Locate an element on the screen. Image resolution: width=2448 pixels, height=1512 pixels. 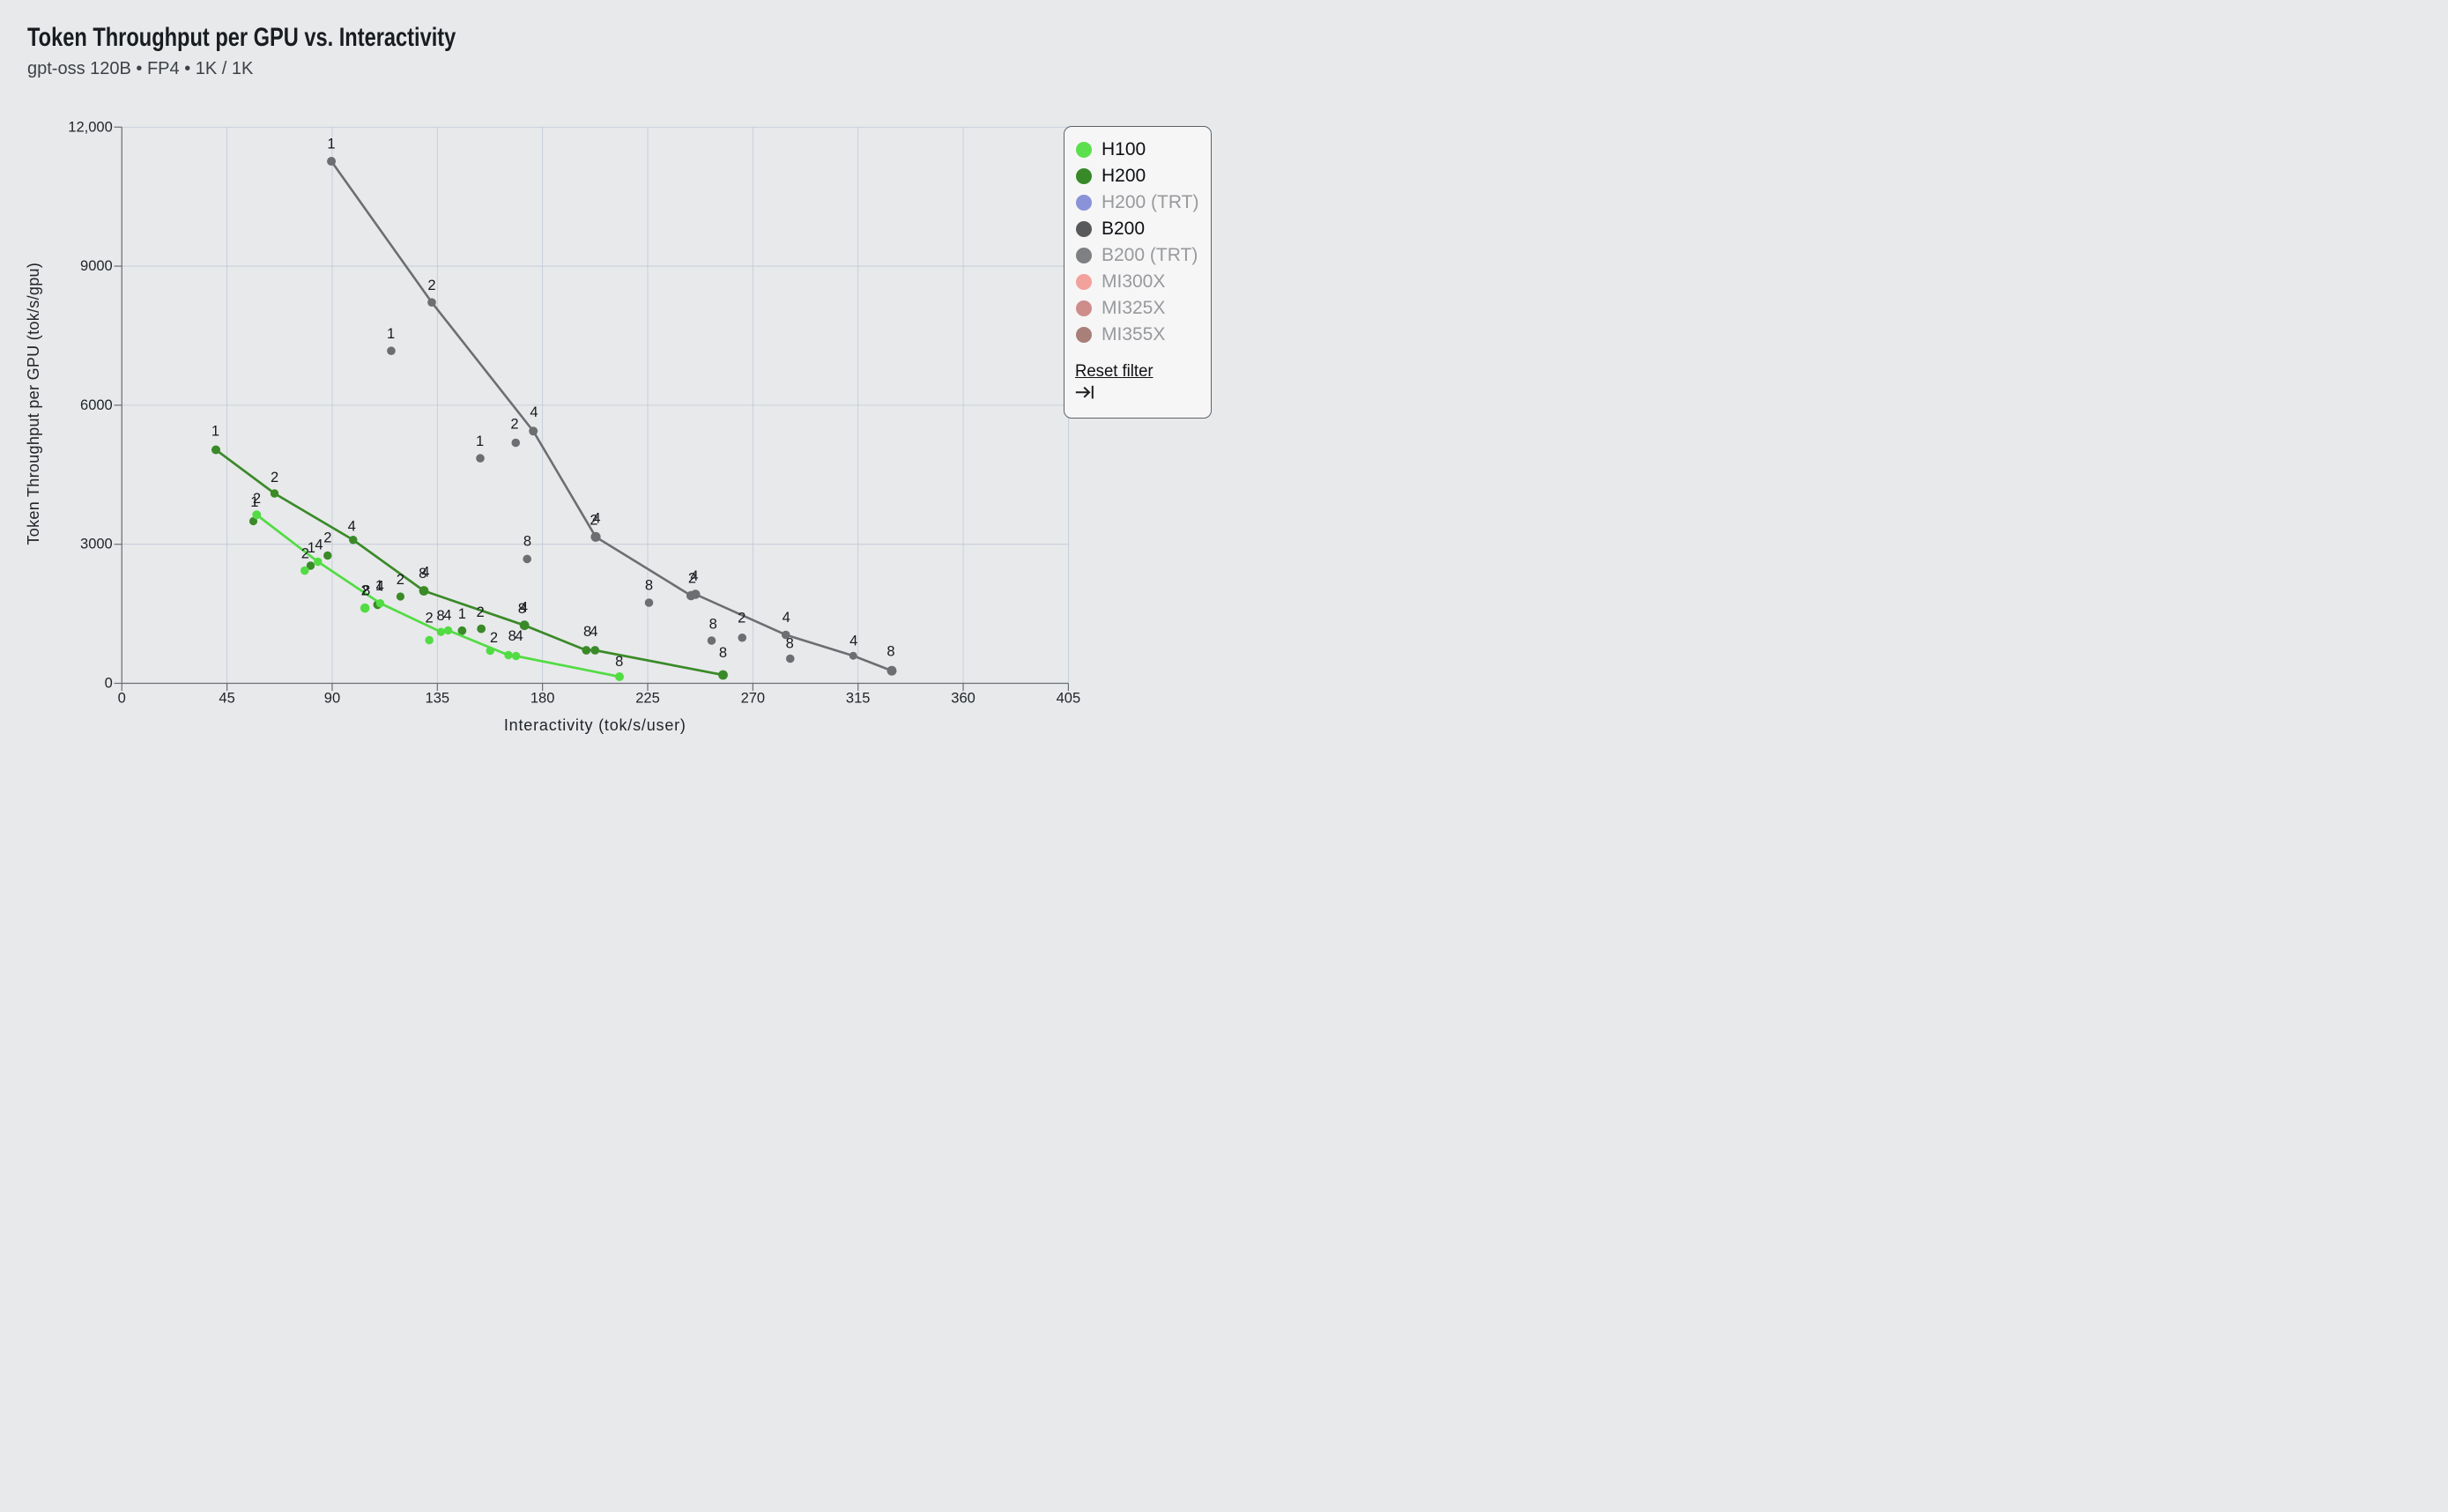
svg-text: 3000 is located at coordinates (96, 544).